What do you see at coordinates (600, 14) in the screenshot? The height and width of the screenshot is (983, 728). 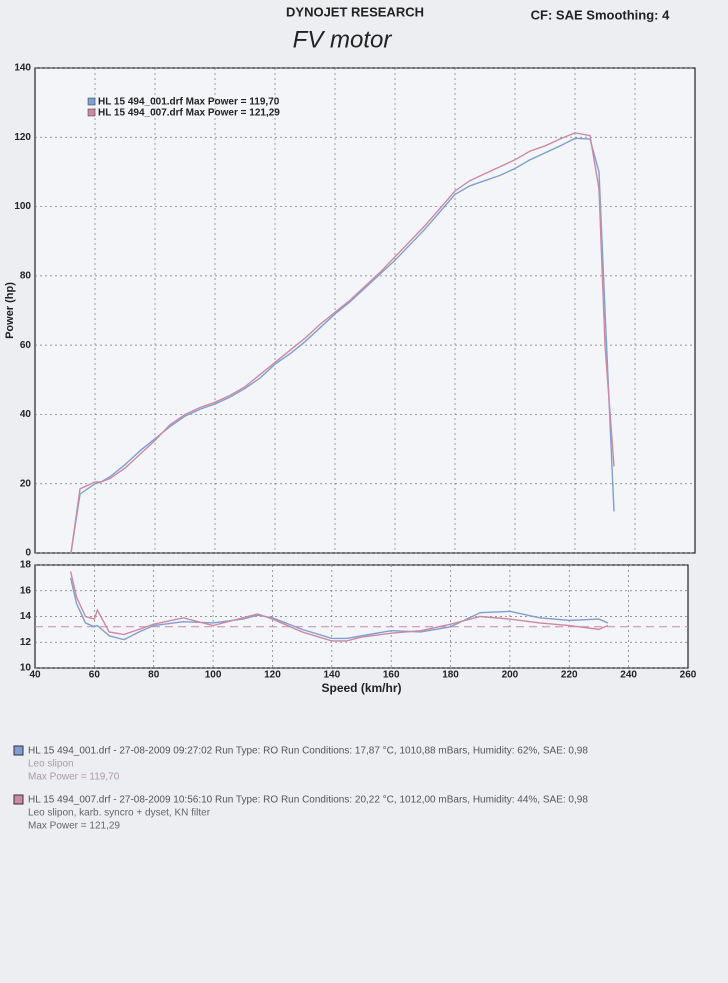 I see `settings: CF: SAE Smoothing: 4` at bounding box center [600, 14].